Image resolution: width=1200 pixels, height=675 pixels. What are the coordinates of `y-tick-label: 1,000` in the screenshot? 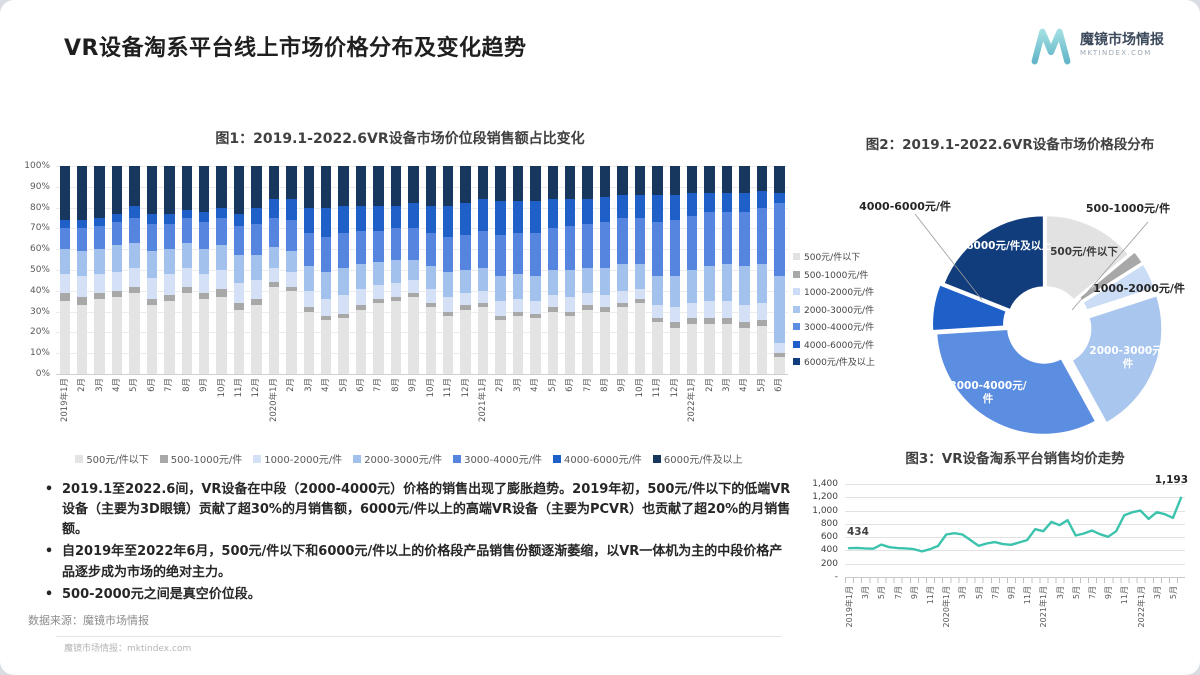 It's located at (825, 510).